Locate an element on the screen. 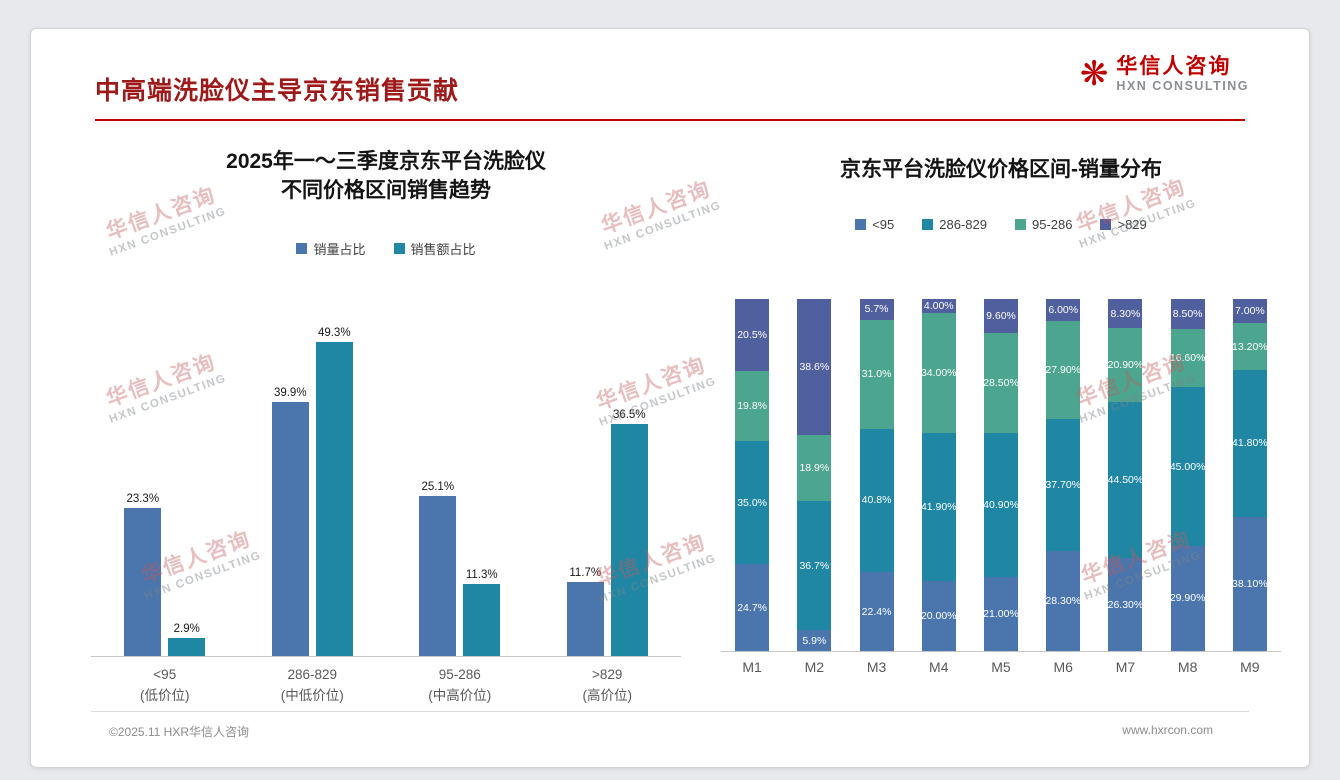 The height and width of the screenshot is (780, 1340). stacked-segment: 31.0% is located at coordinates (876, 374).